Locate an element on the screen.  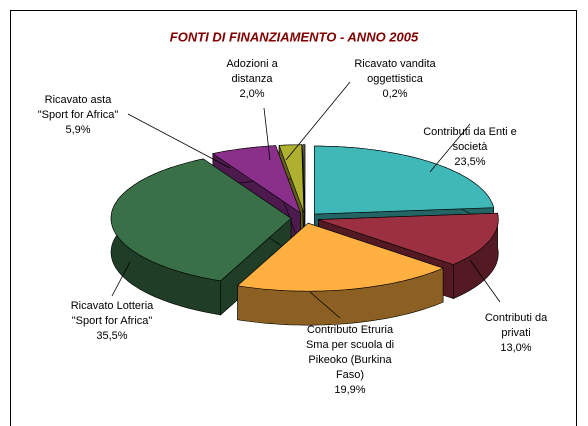
value-label: 13,0% is located at coordinates (515, 348).